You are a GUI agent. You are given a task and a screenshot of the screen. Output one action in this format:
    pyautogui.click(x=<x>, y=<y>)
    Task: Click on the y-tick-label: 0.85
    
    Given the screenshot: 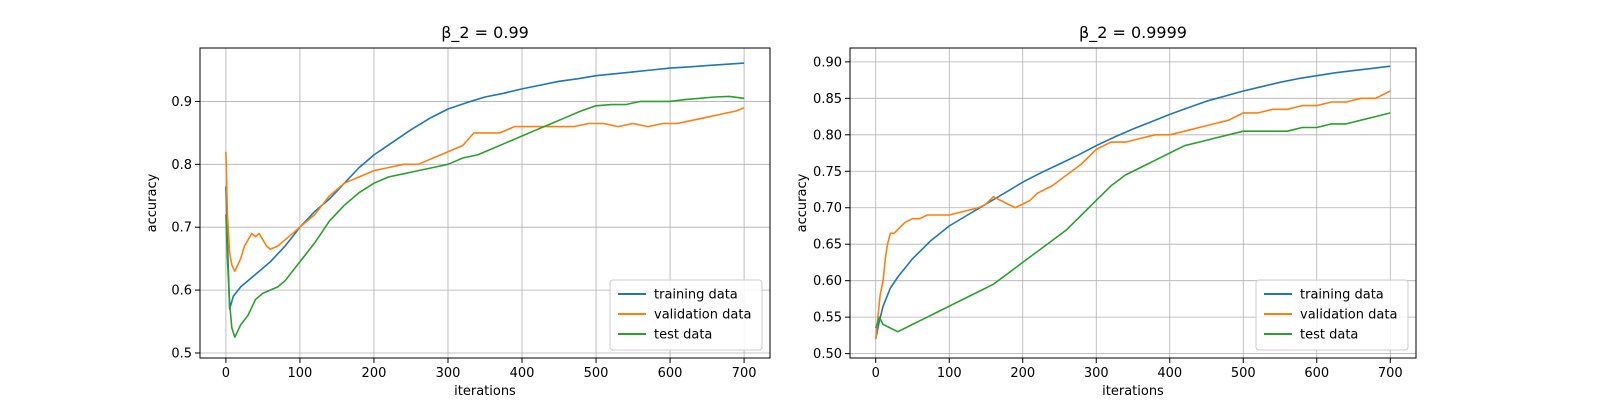 What is the action you would take?
    pyautogui.click(x=827, y=99)
    